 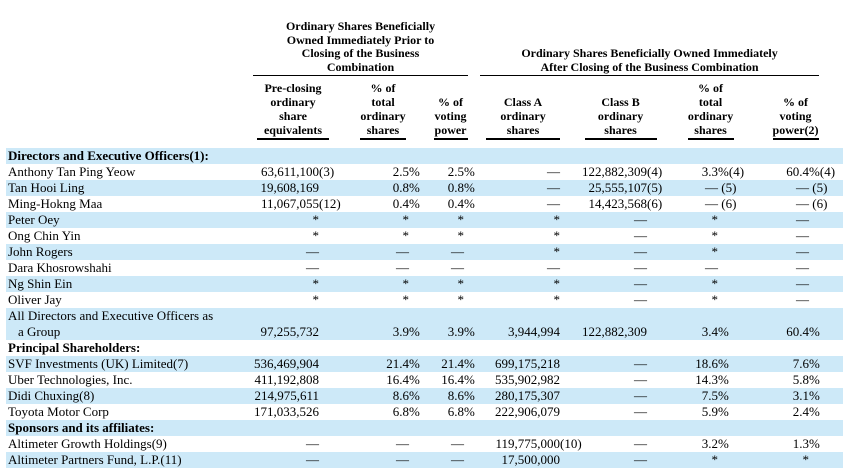 What do you see at coordinates (710, 252) in the screenshot?
I see `cell-post_pct_total_shares: *` at bounding box center [710, 252].